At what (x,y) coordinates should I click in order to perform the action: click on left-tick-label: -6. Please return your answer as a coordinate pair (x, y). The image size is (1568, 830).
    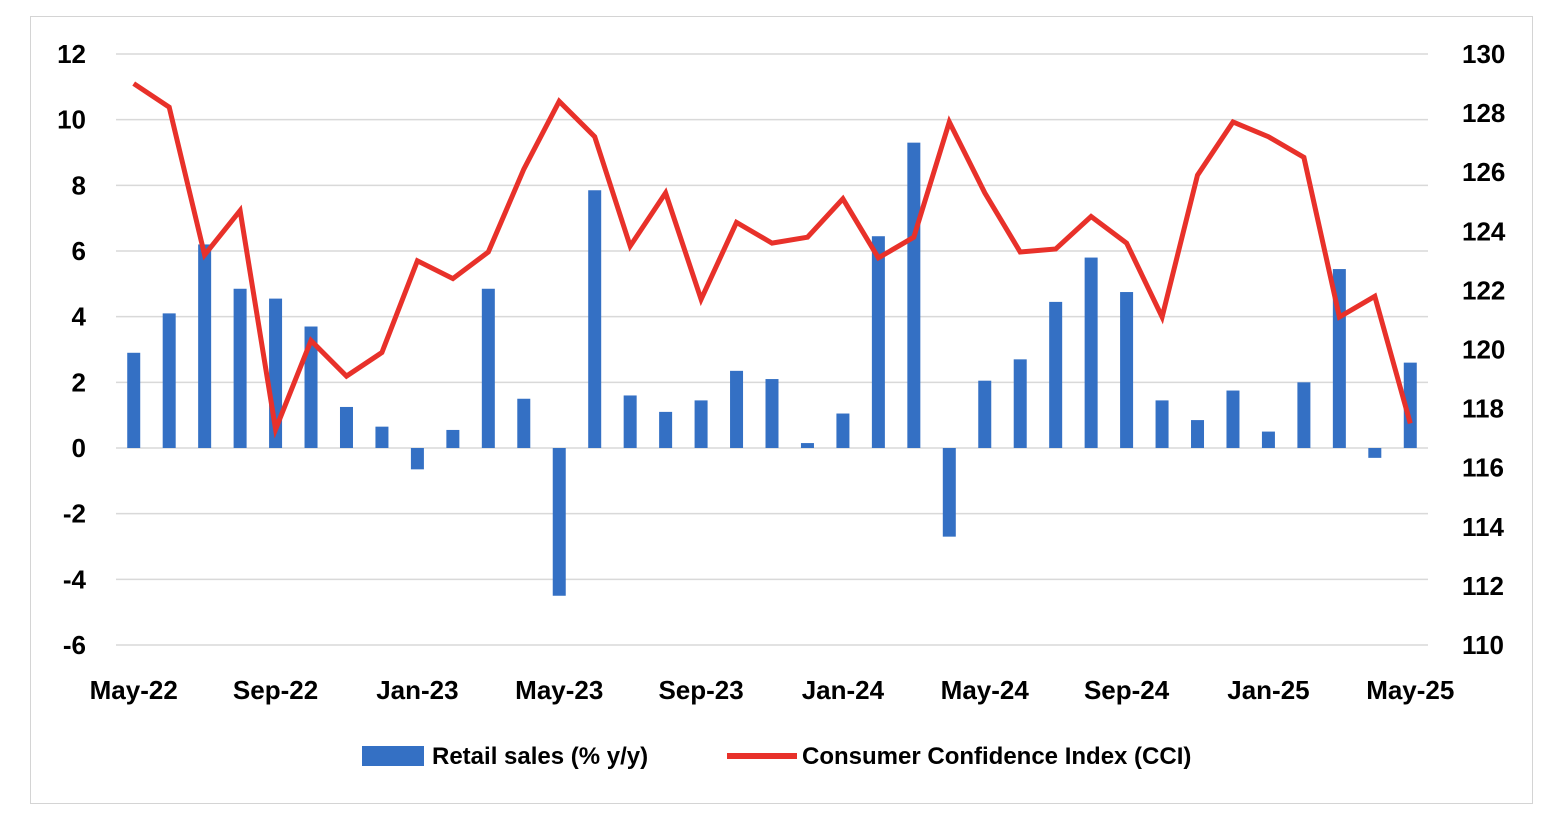
    Looking at the image, I should click on (74, 645).